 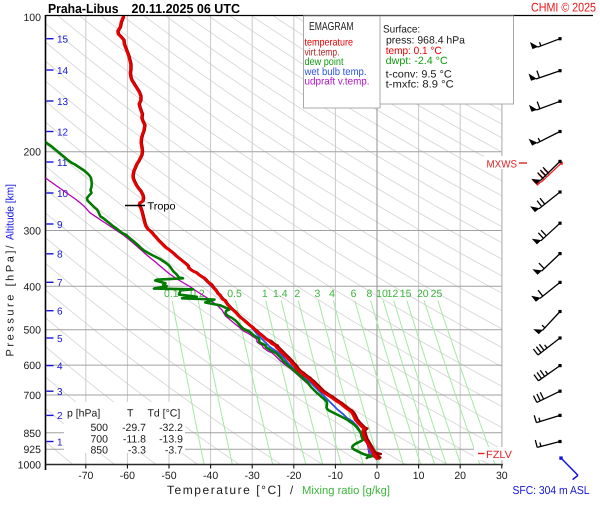 What do you see at coordinates (401, 30) in the screenshot?
I see `svg-text: Surface:` at bounding box center [401, 30].